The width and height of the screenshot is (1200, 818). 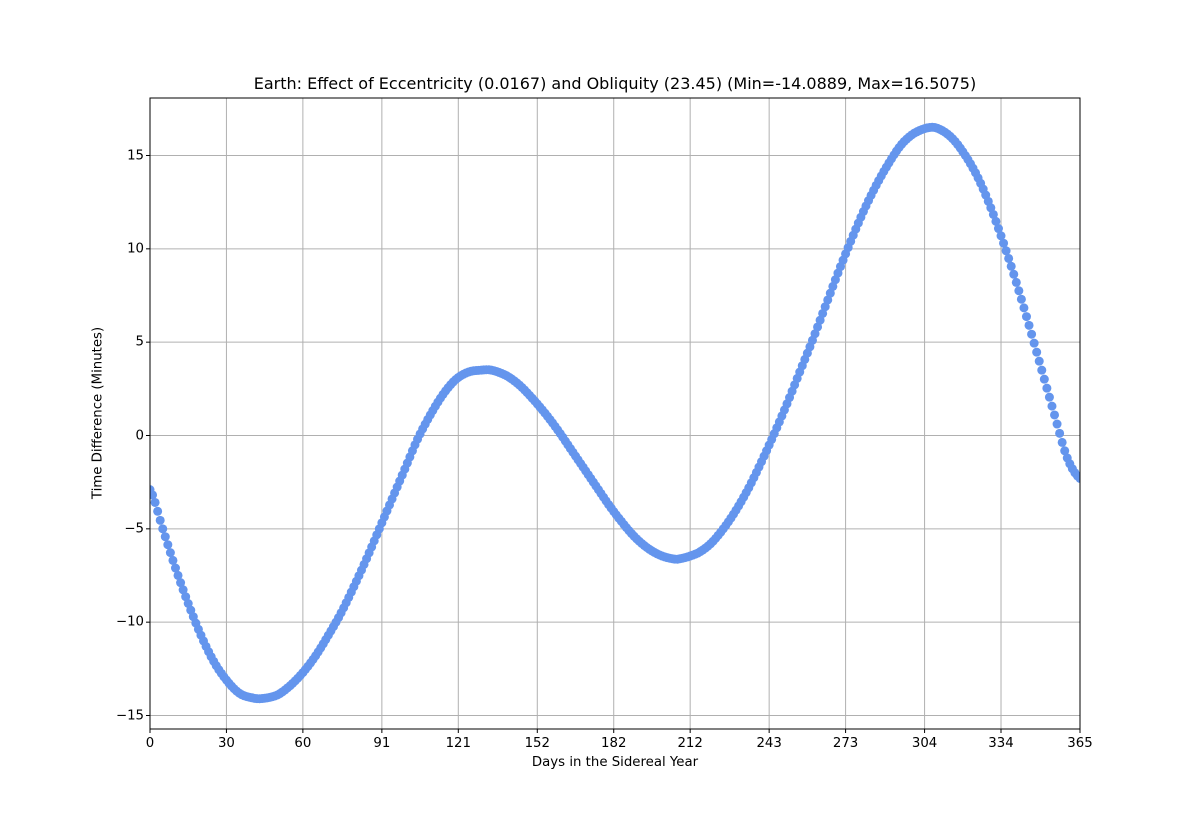 I want to click on x-tick-label: 365, so click(x=1080, y=743).